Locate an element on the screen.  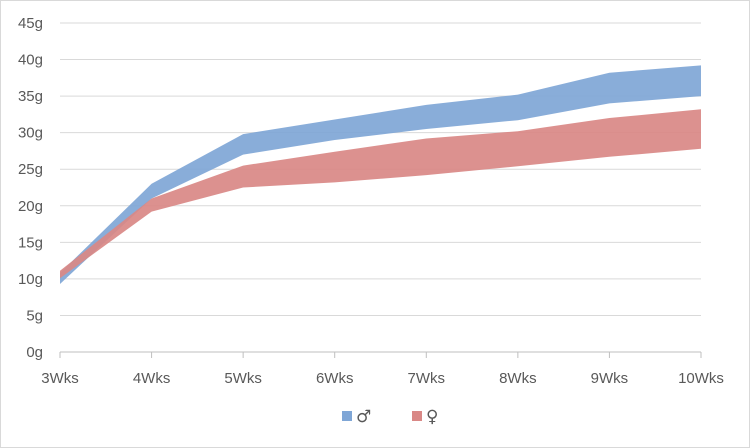
y-tick-label: 10g is located at coordinates (30, 279).